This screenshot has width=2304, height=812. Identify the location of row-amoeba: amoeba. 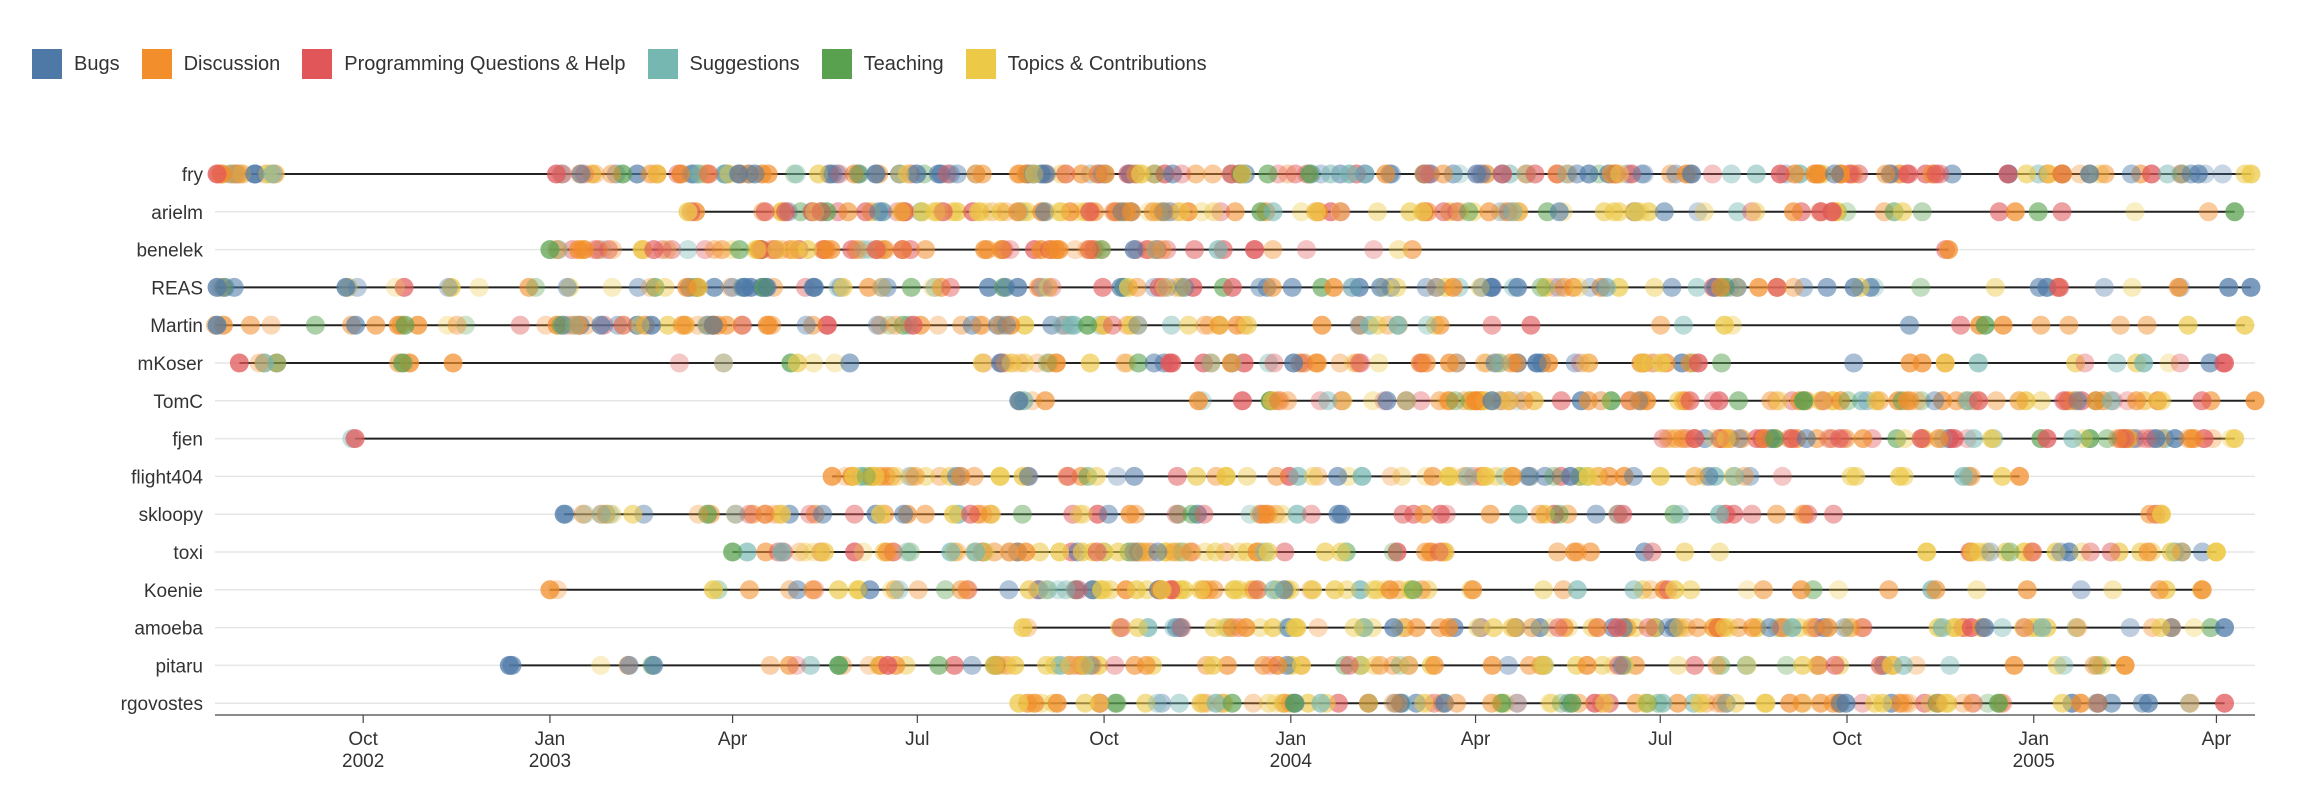
(1194, 629).